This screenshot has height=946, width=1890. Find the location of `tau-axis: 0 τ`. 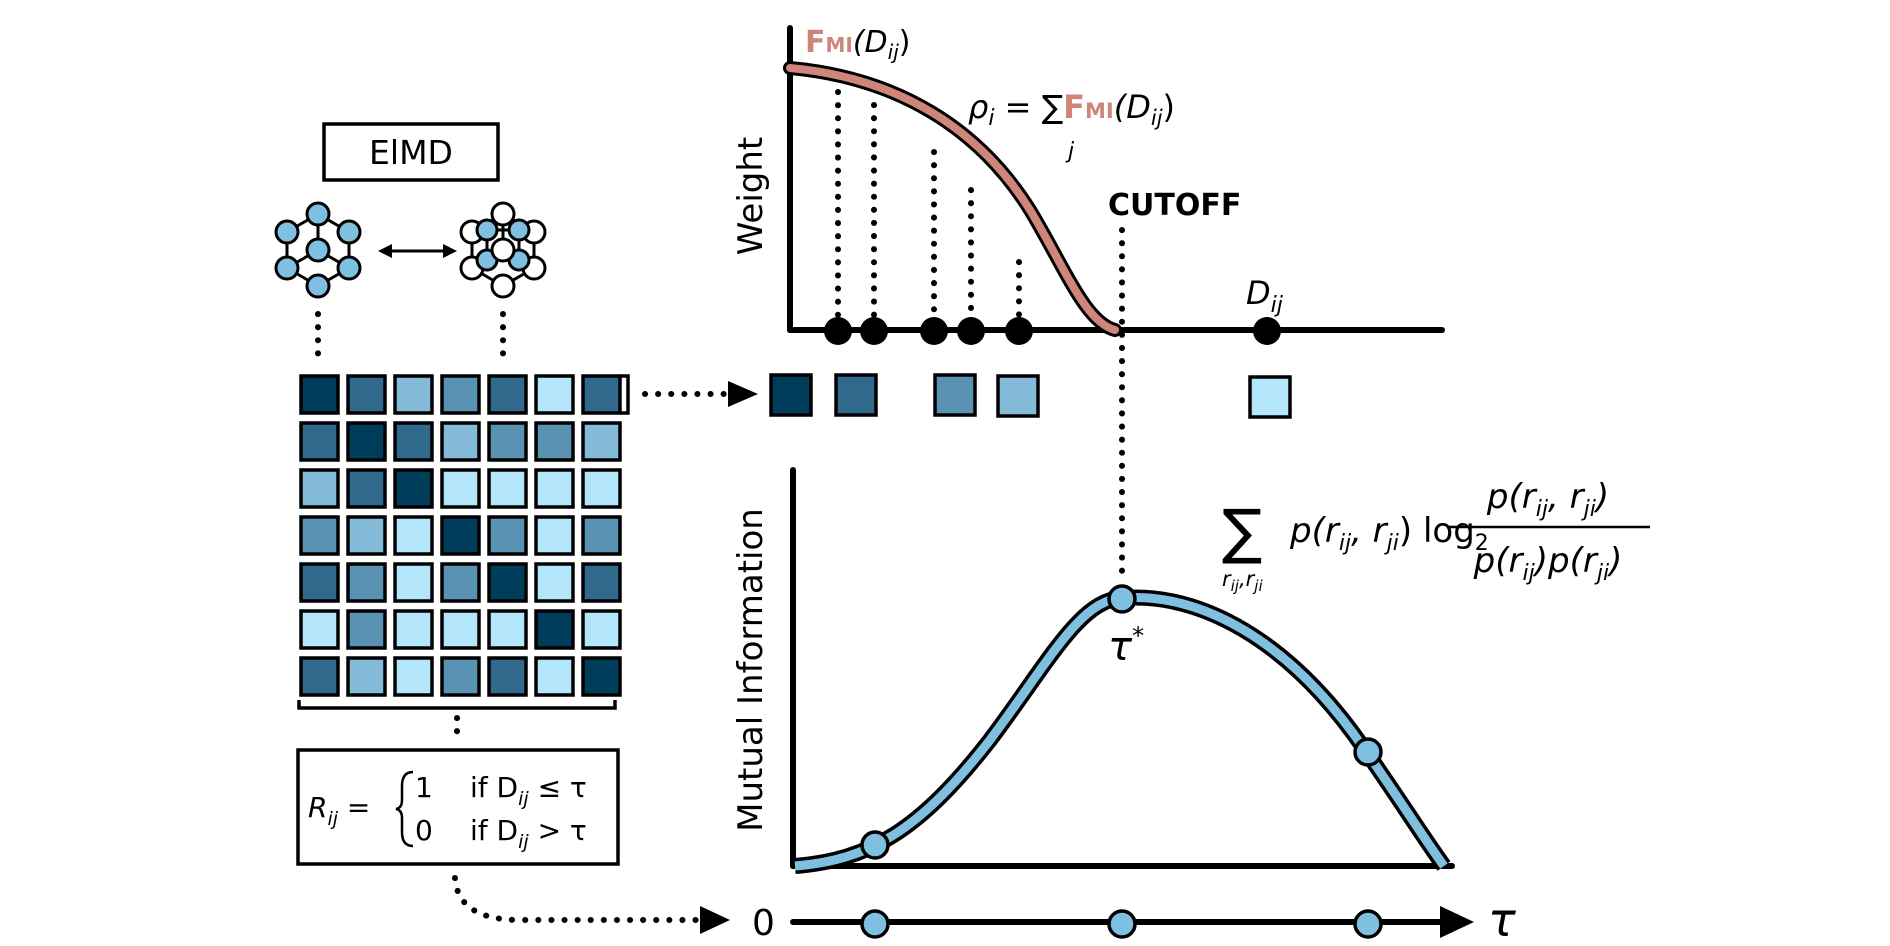

tau-axis: 0 τ is located at coordinates (1134, 919).